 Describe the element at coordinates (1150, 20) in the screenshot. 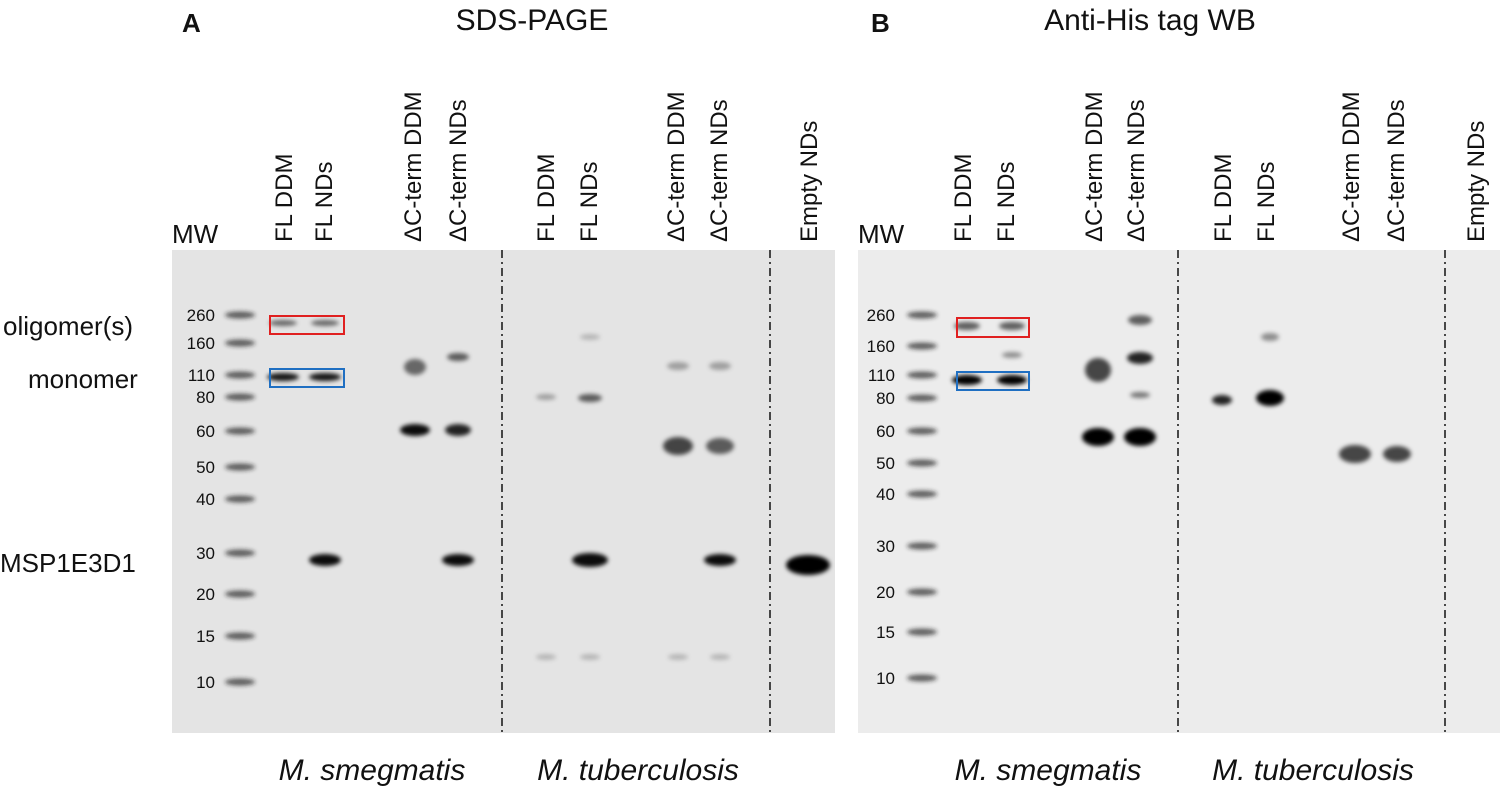

I see `panel-title: Anti-His tag WB` at that location.